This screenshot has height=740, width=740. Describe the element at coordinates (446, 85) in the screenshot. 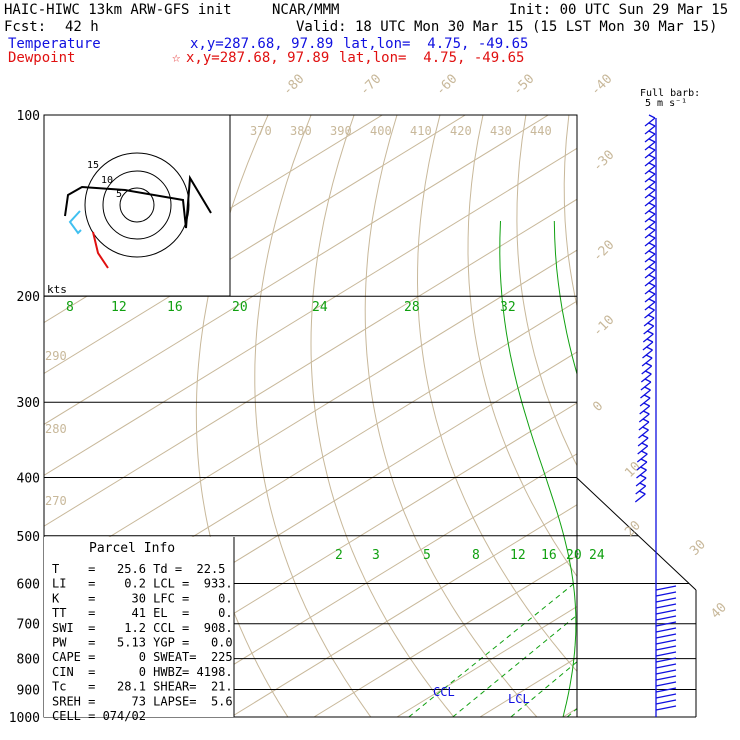

I see `isotherm-label: -60` at that location.